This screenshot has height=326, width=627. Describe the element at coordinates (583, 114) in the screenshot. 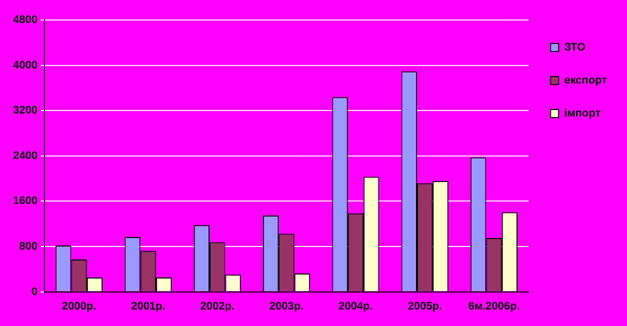

I see `legend-label: імпорт` at that location.